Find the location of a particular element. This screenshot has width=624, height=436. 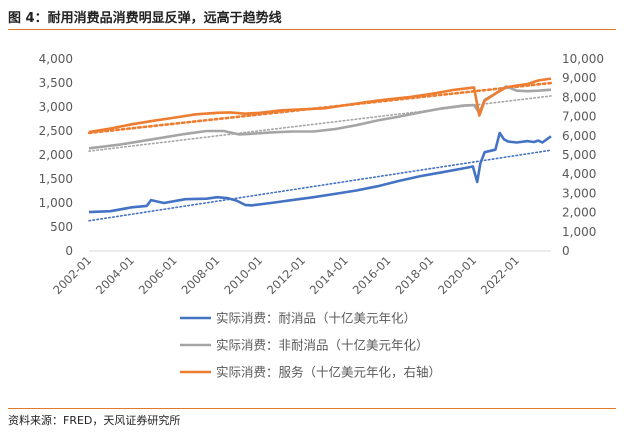

y-left-tick-label: 1,000 is located at coordinates (56, 203).